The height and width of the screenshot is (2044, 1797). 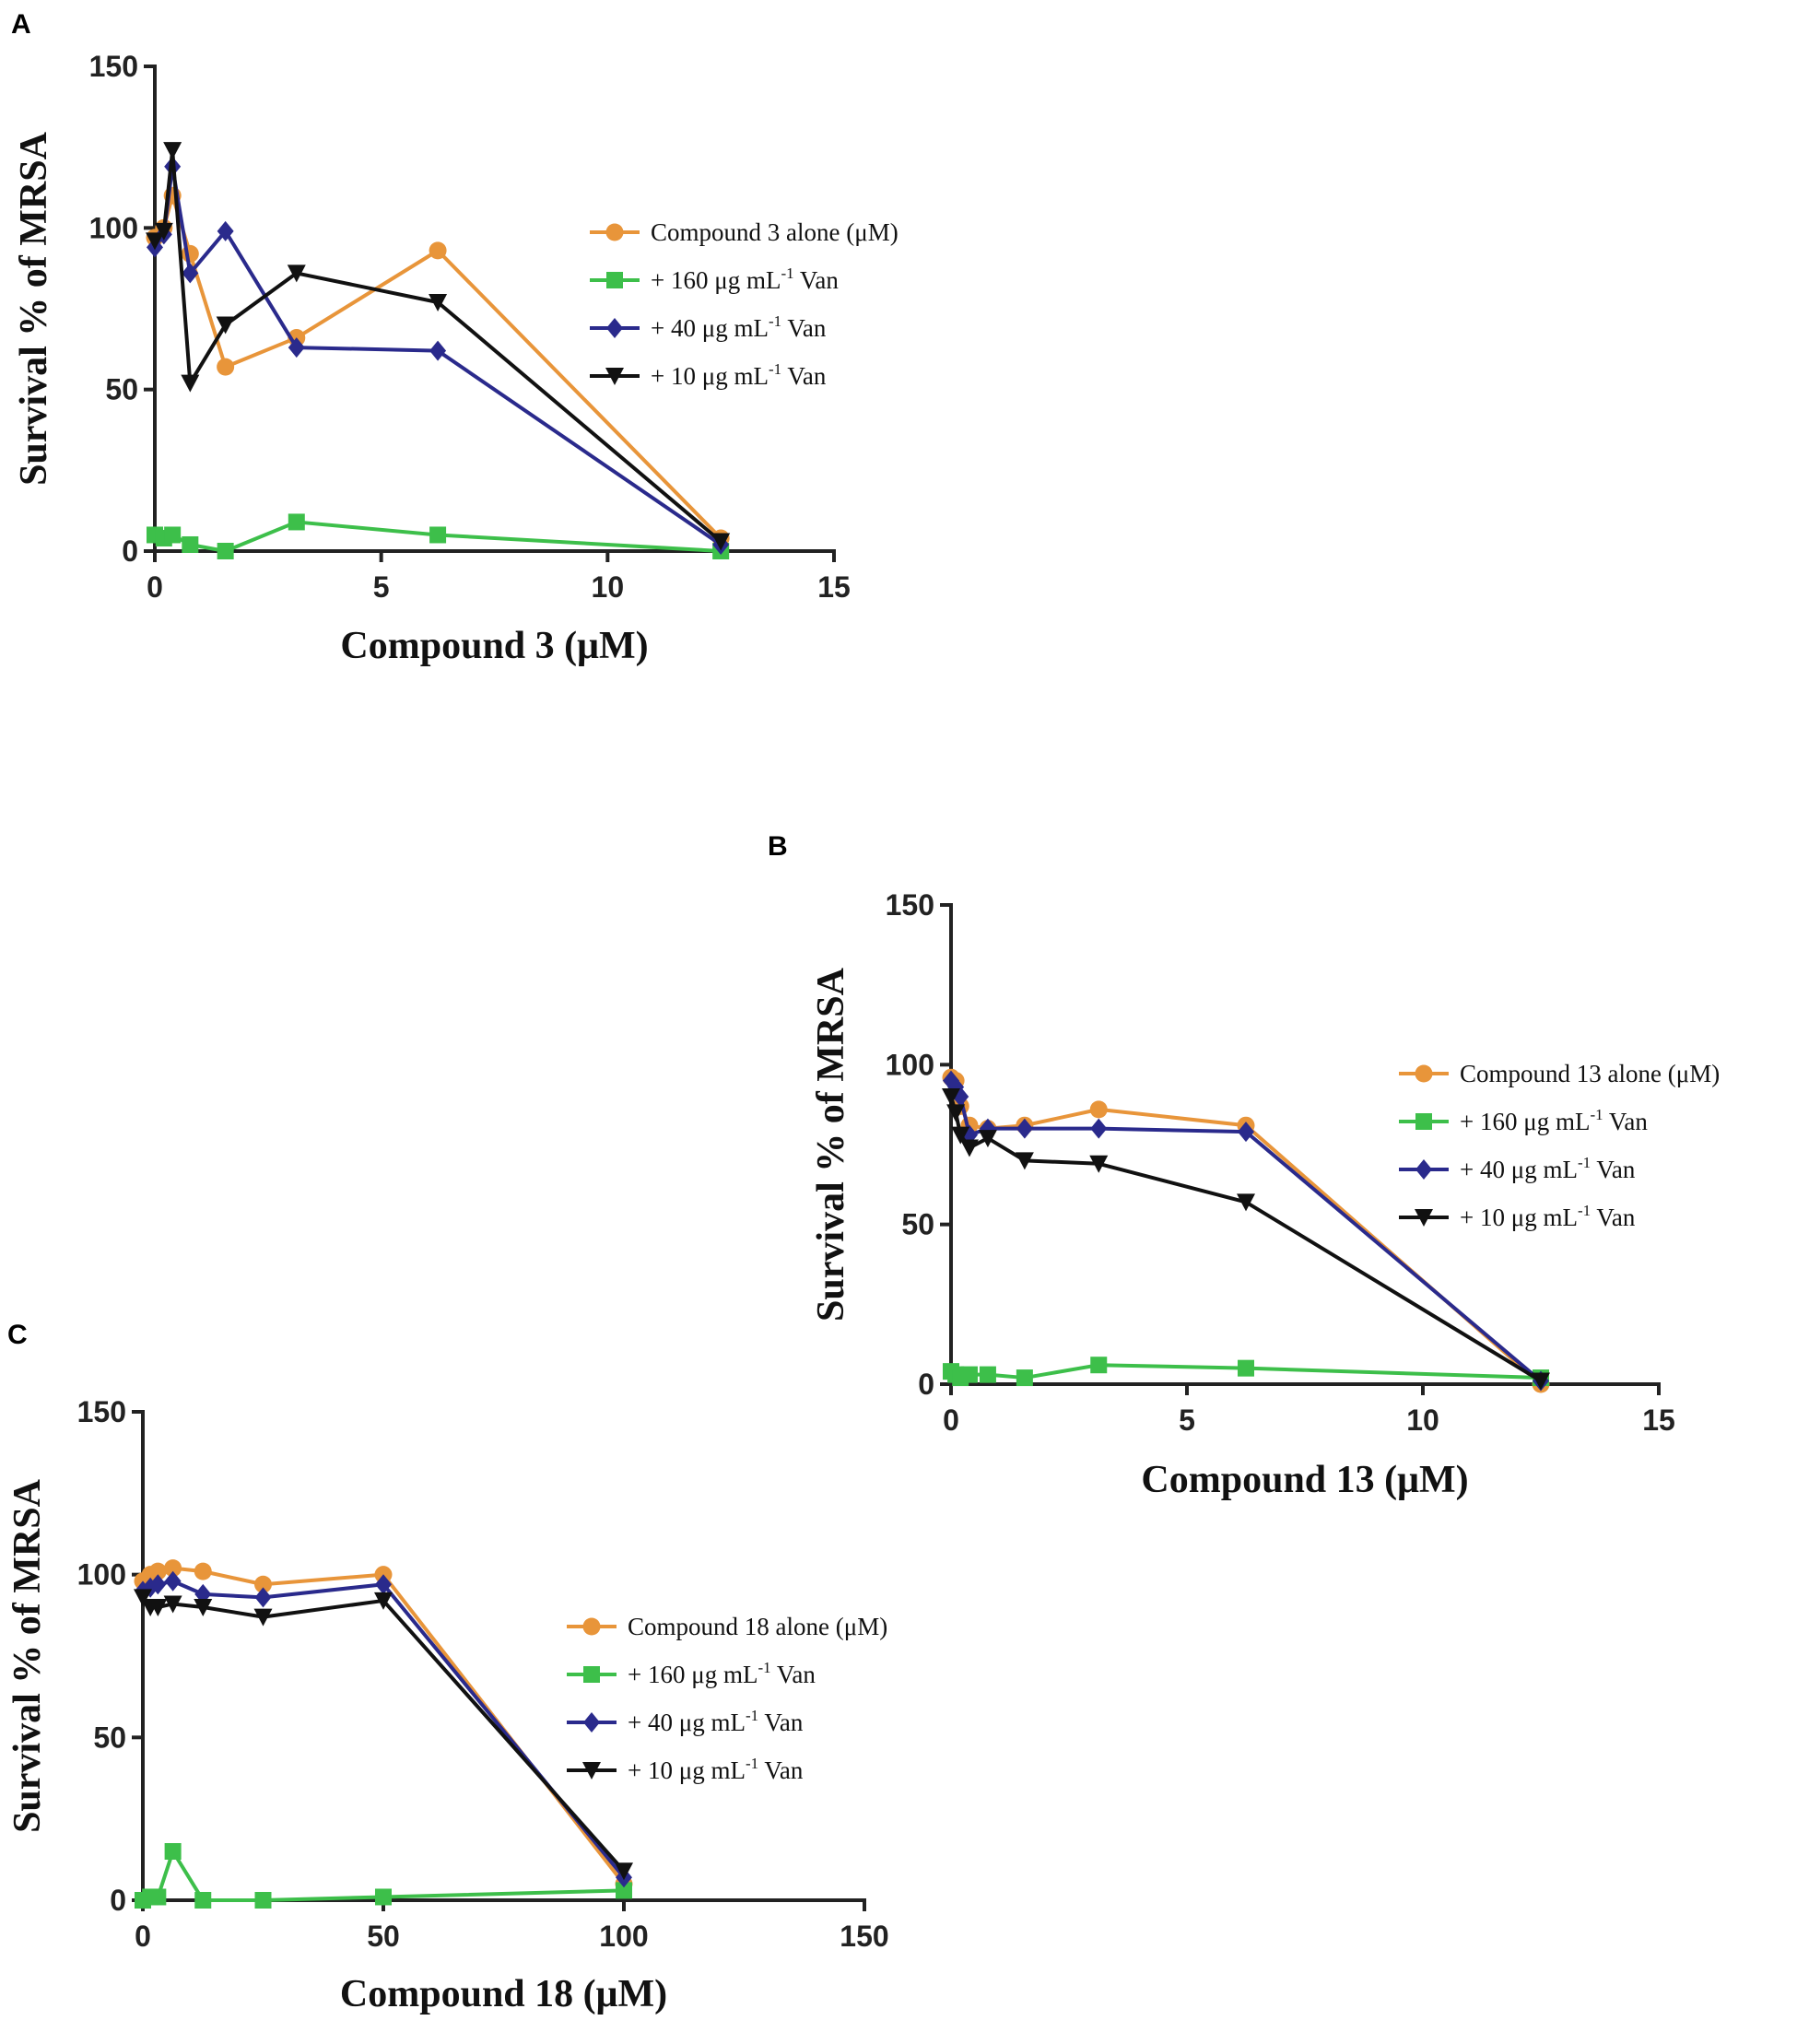 I want to click on panel-c-y-tick-label: 50, so click(x=109, y=1737).